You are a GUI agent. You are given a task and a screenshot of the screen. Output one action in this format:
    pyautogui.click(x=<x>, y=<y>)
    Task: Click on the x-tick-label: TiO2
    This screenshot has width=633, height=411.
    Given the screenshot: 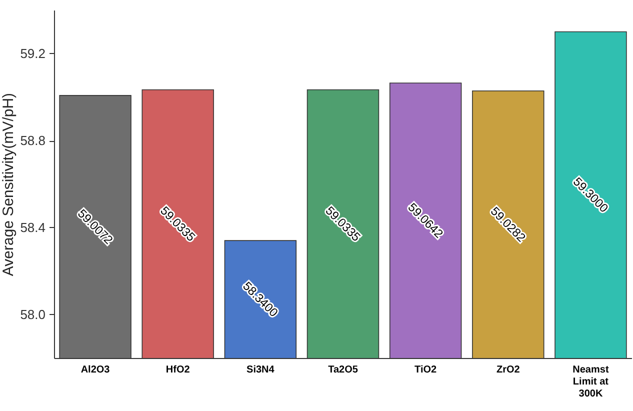 What is the action you would take?
    pyautogui.click(x=426, y=370)
    